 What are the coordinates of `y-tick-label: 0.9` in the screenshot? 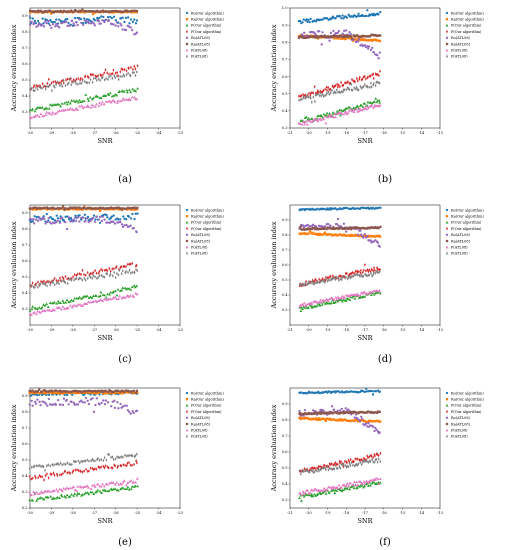 It's located at (25, 213).